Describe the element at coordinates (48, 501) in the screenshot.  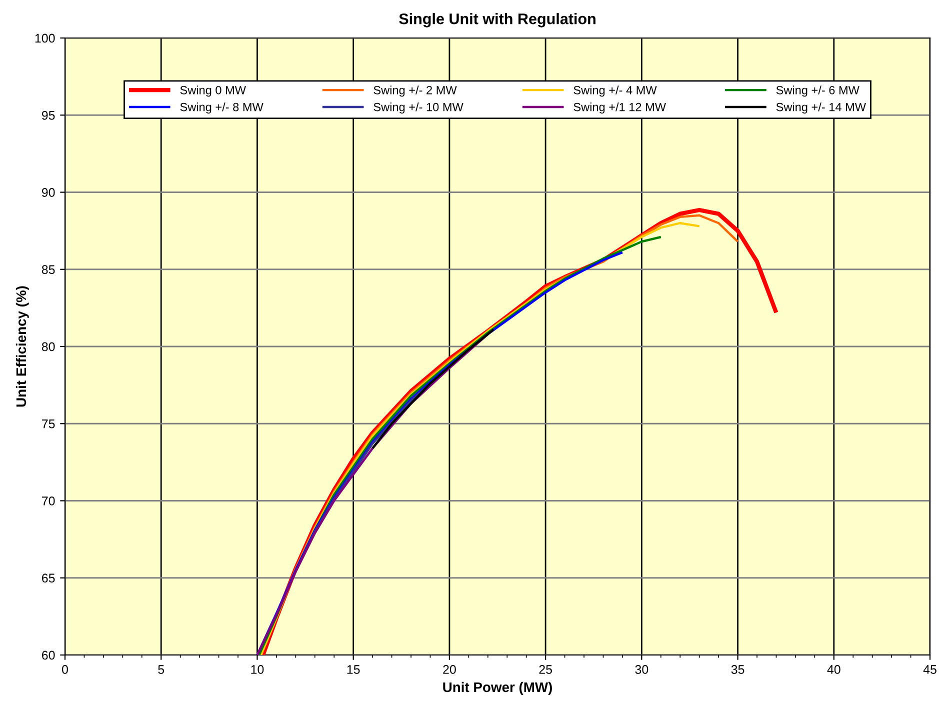
I see `y-tick-label: 70` at that location.